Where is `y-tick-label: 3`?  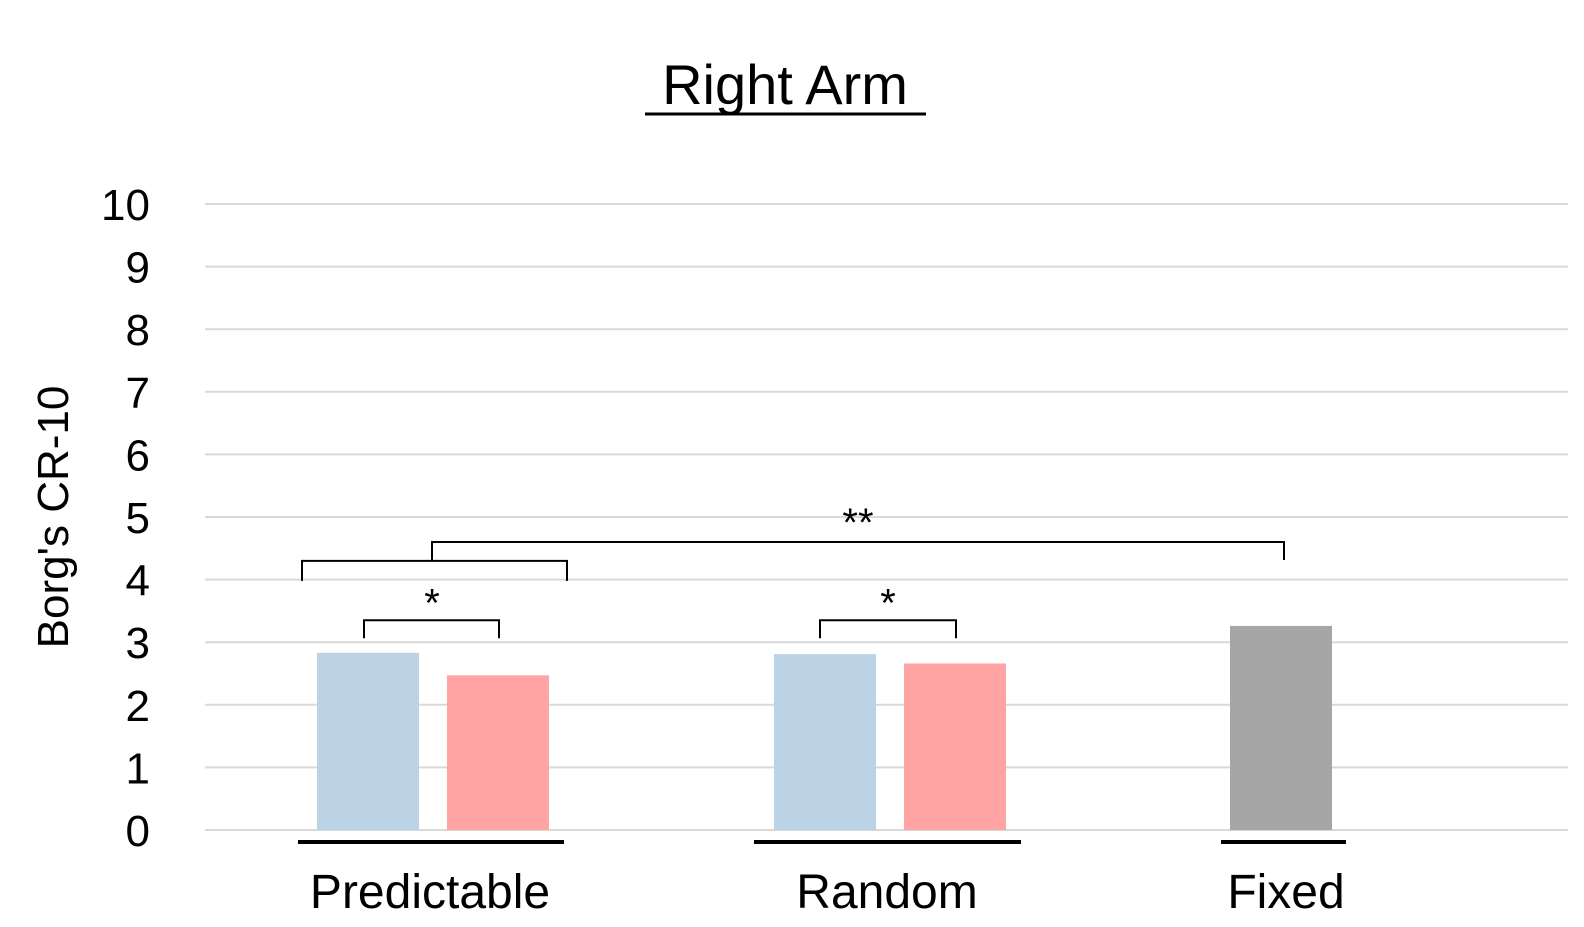
y-tick-label: 3 is located at coordinates (138, 643).